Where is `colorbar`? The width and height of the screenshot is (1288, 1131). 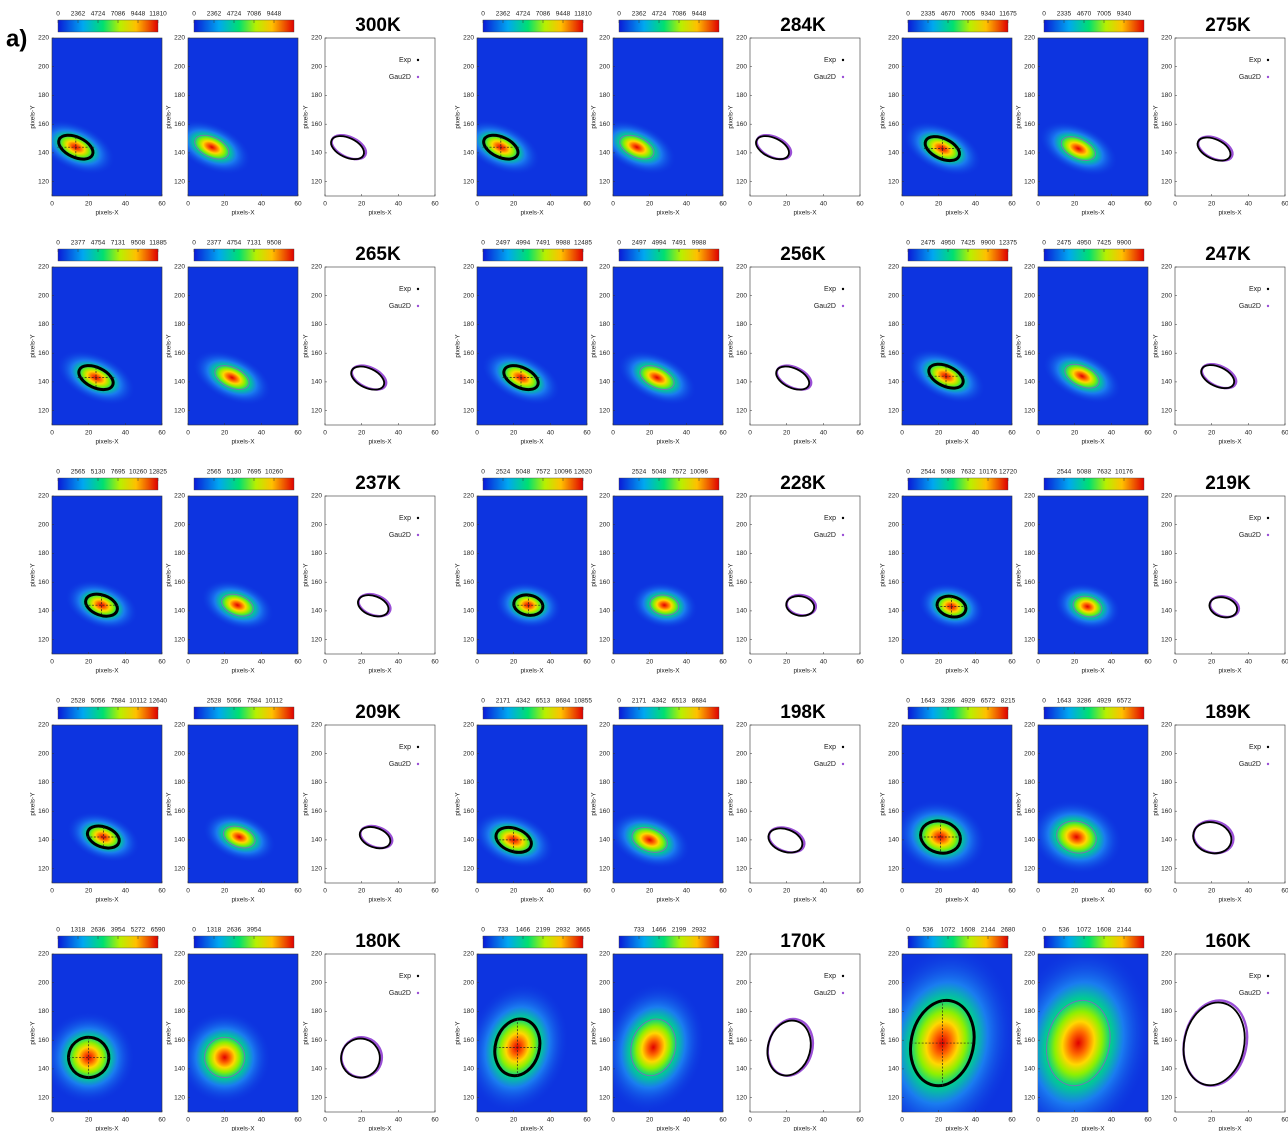 colorbar is located at coordinates (1094, 713).